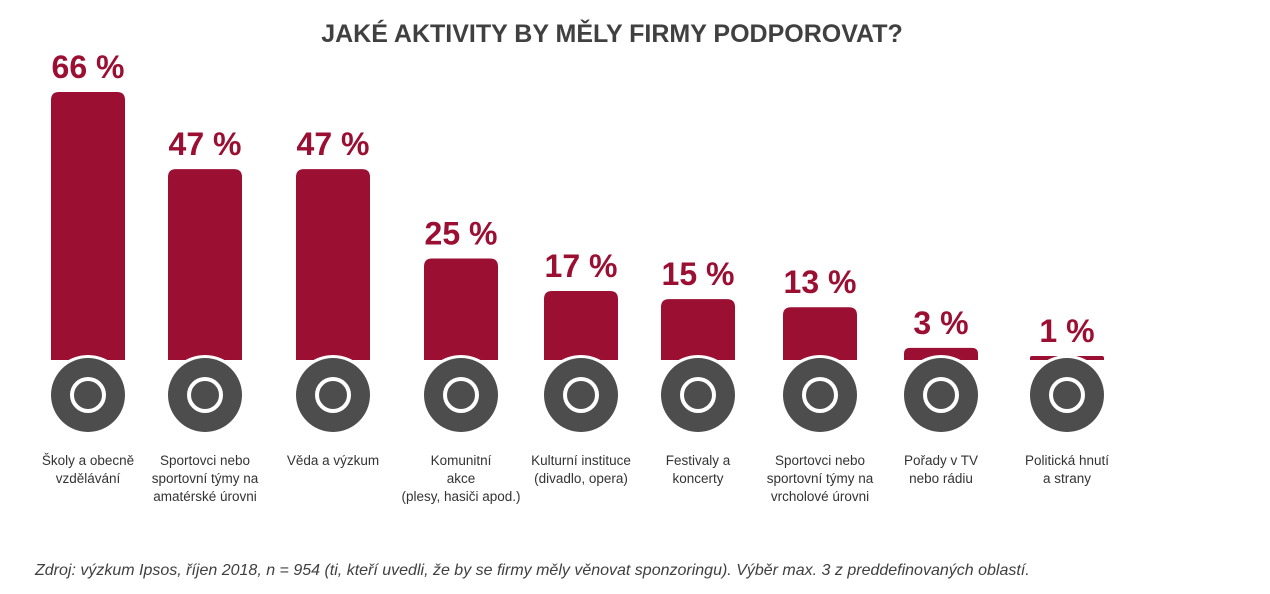 The width and height of the screenshot is (1270, 594). Describe the element at coordinates (1067, 469) in the screenshot. I see `category-label: Politická hnutí a strany` at that location.